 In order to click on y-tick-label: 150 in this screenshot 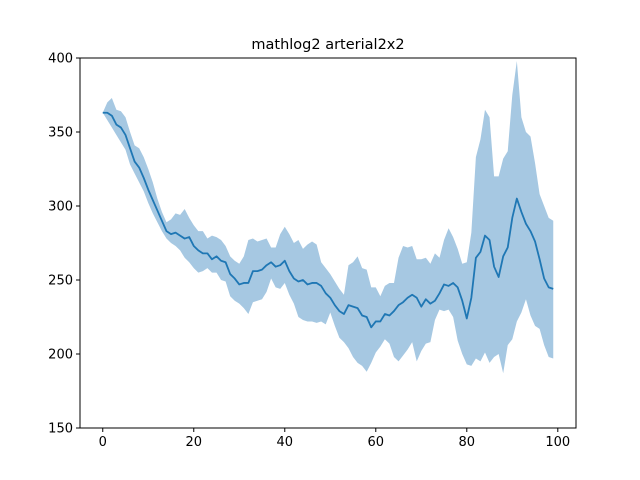, I will do `click(60, 429)`.